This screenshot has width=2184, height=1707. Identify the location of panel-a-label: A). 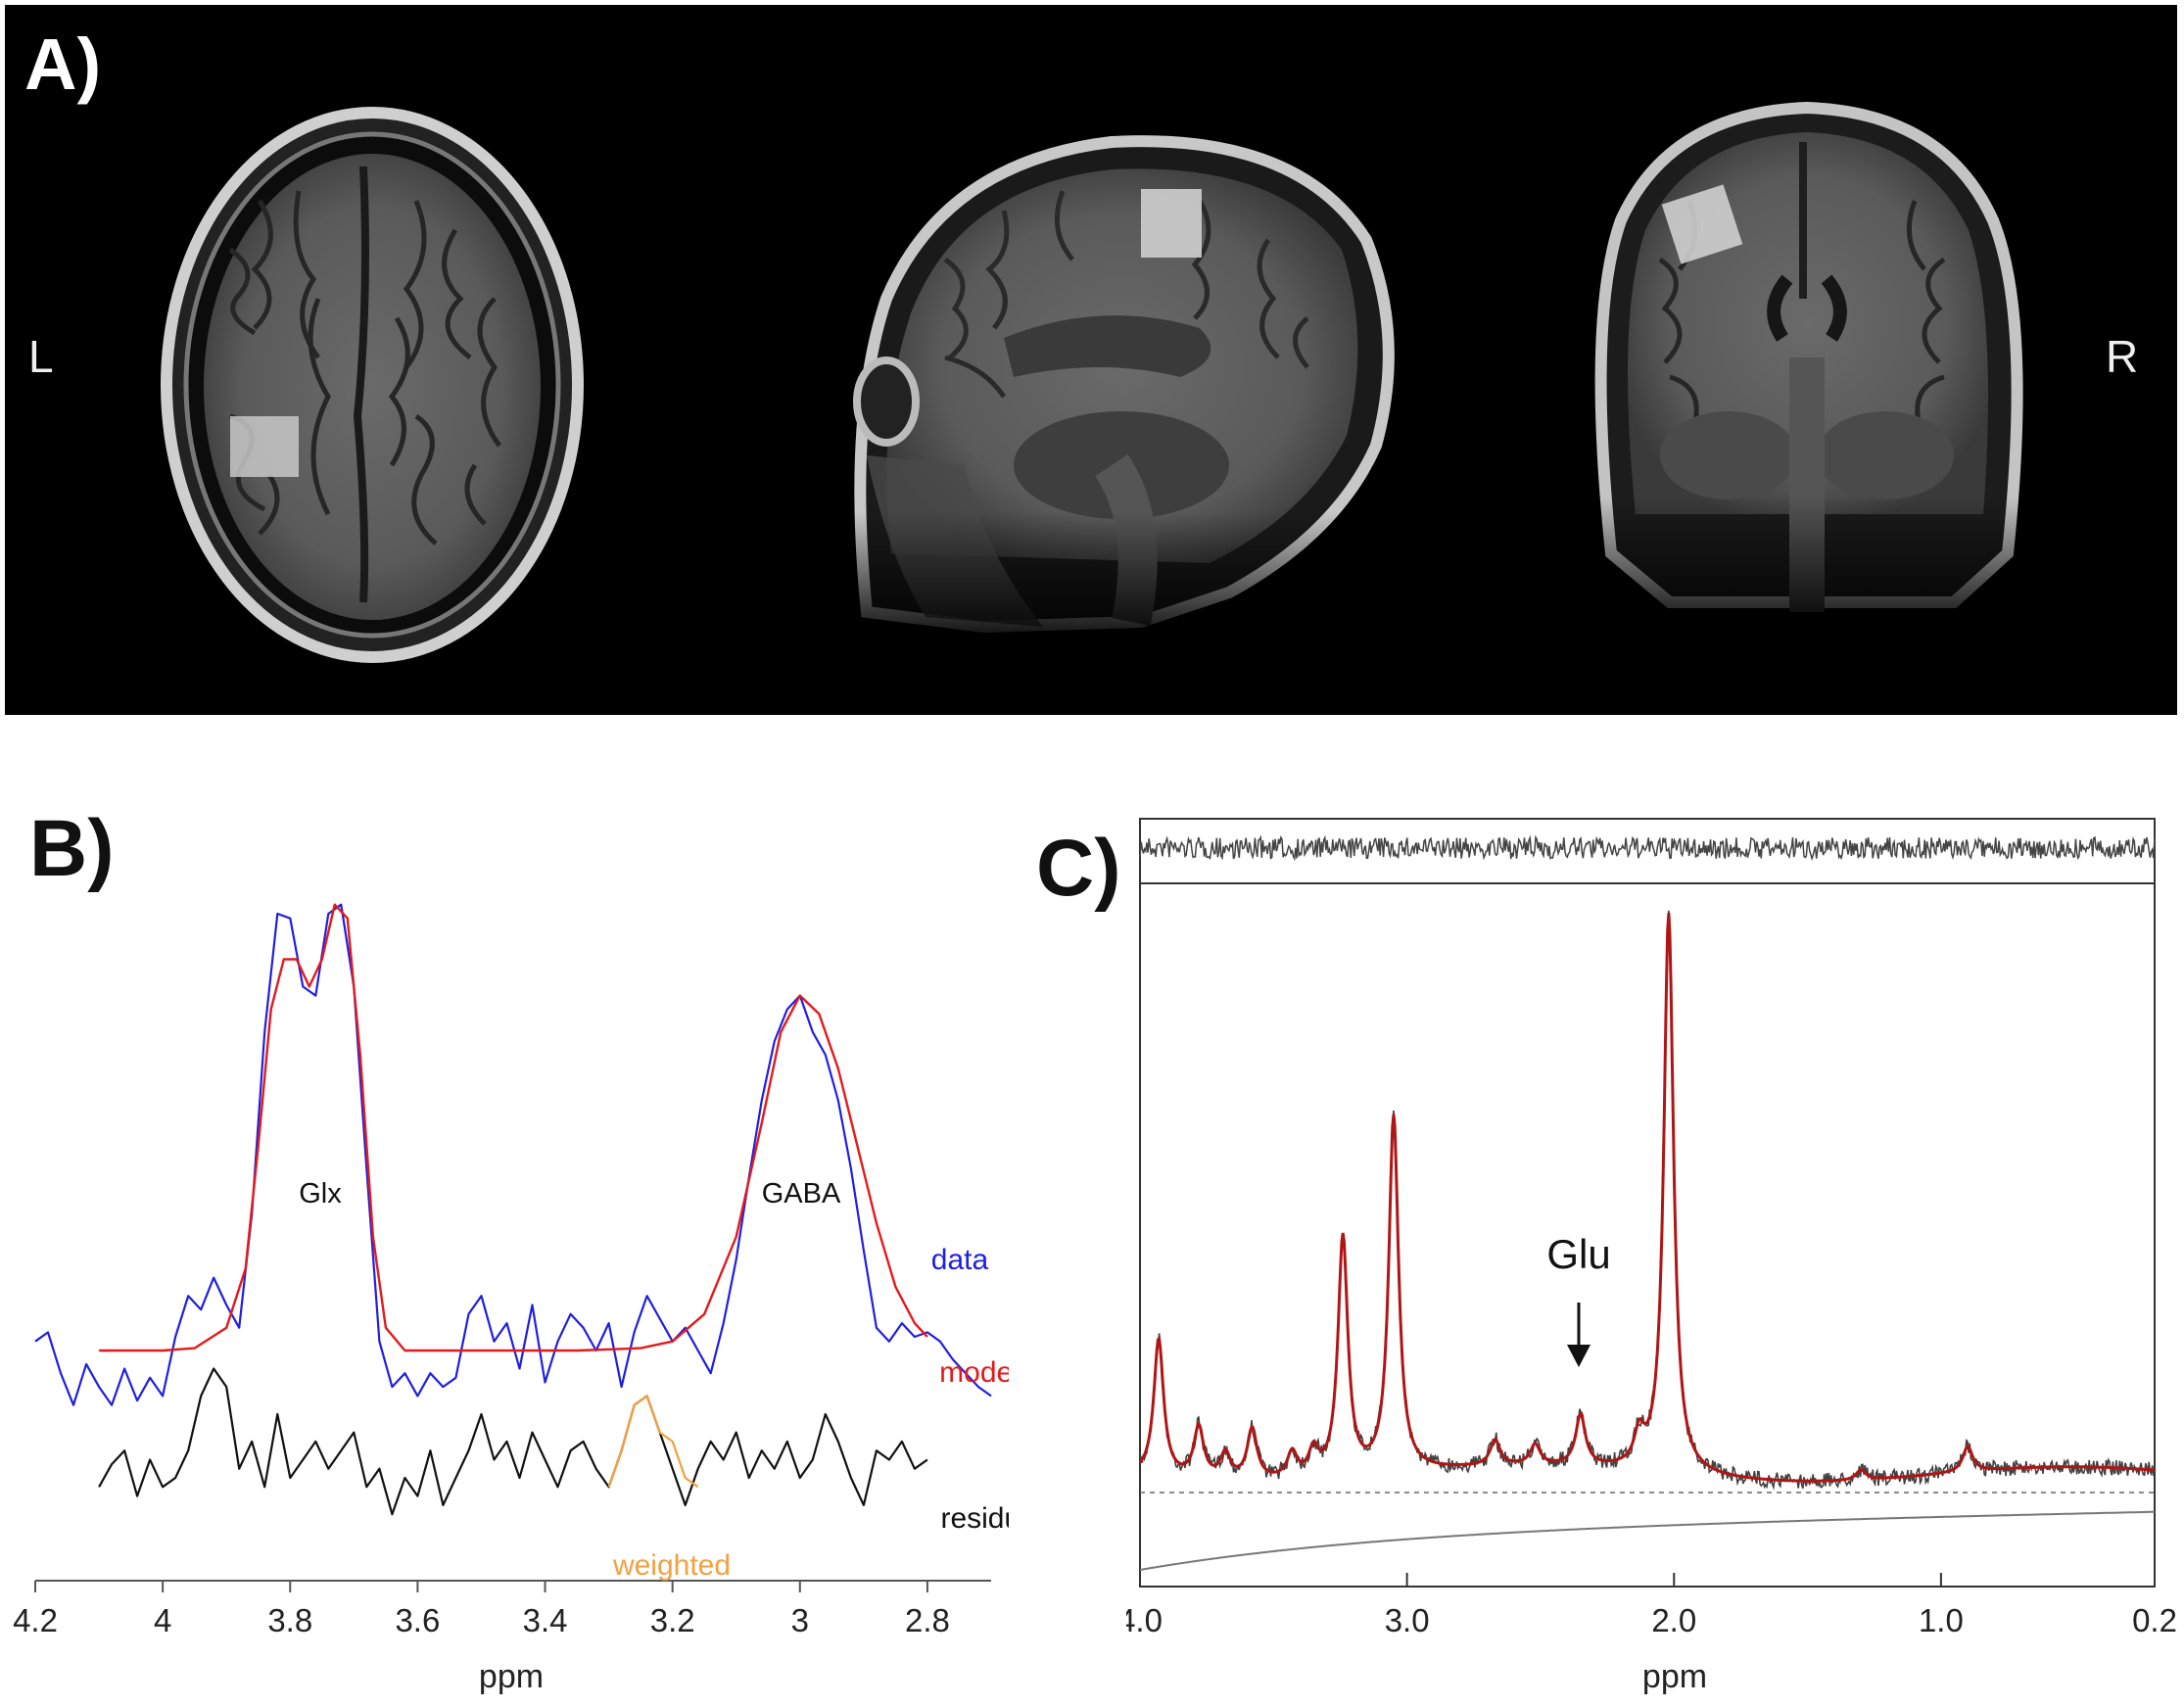
(63, 65).